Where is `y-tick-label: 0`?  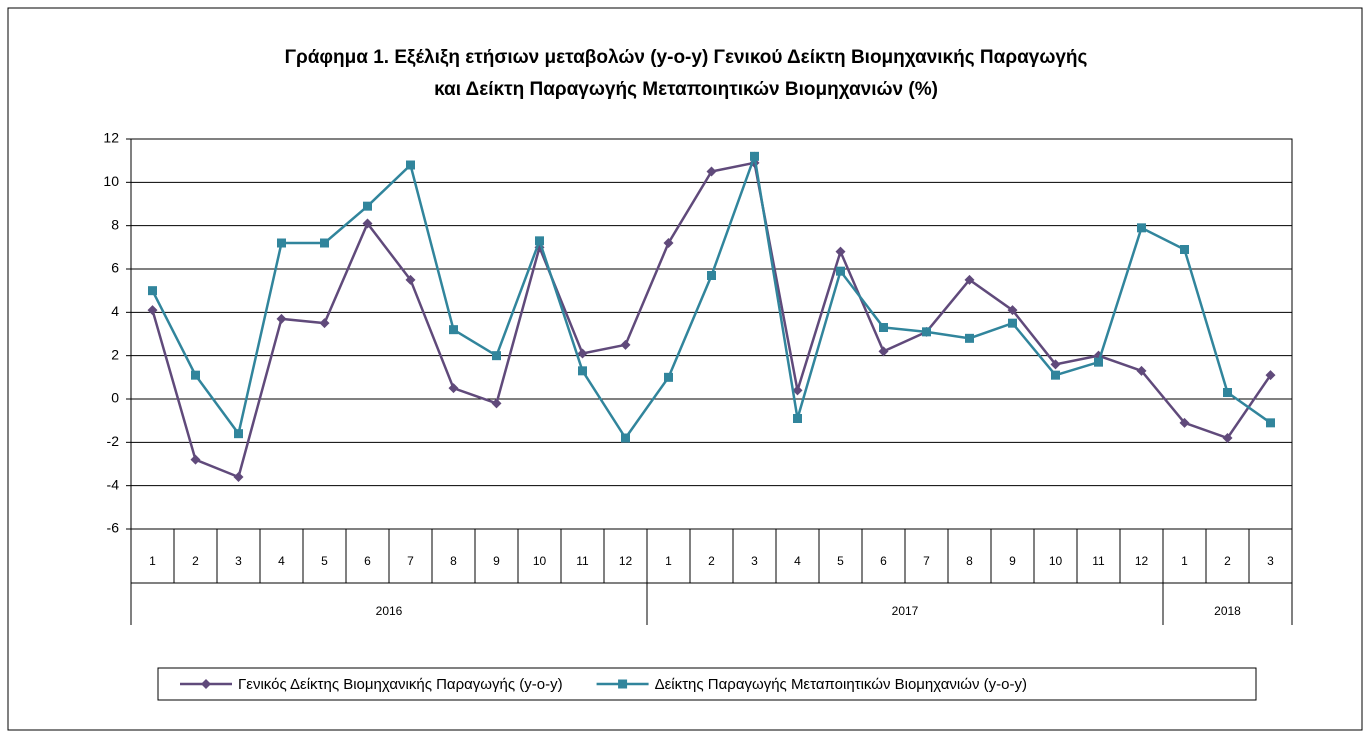 y-tick-label: 0 is located at coordinates (115, 398).